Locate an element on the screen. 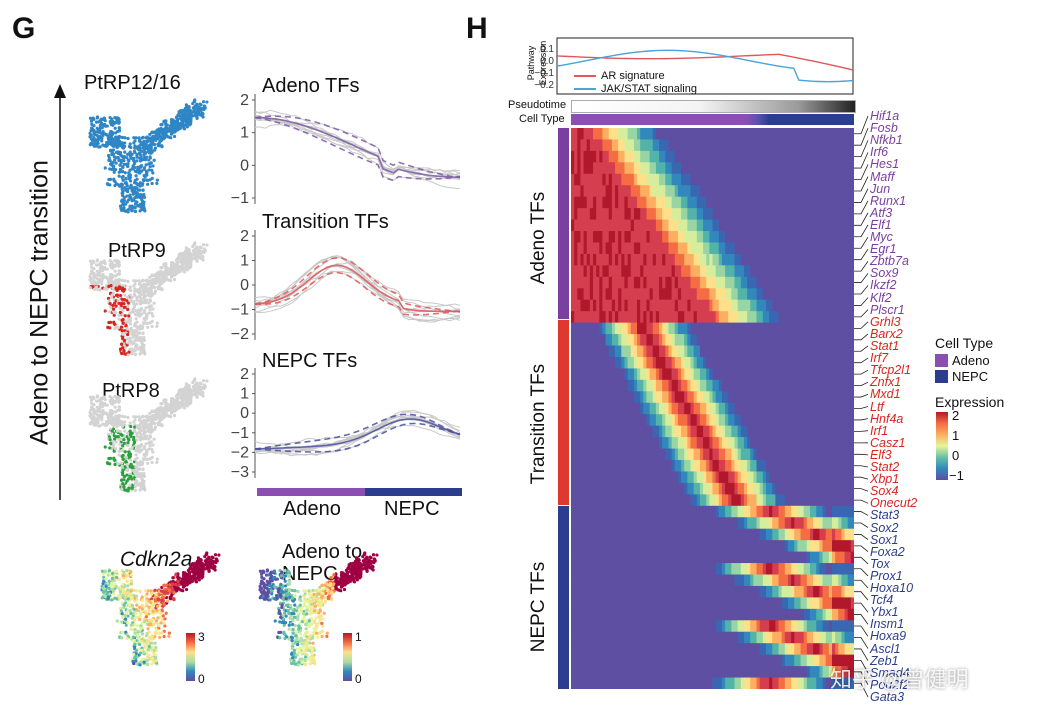 Image resolution: width=1044 pixels, height=720 pixels. gene-label: Ltf is located at coordinates (877, 406).